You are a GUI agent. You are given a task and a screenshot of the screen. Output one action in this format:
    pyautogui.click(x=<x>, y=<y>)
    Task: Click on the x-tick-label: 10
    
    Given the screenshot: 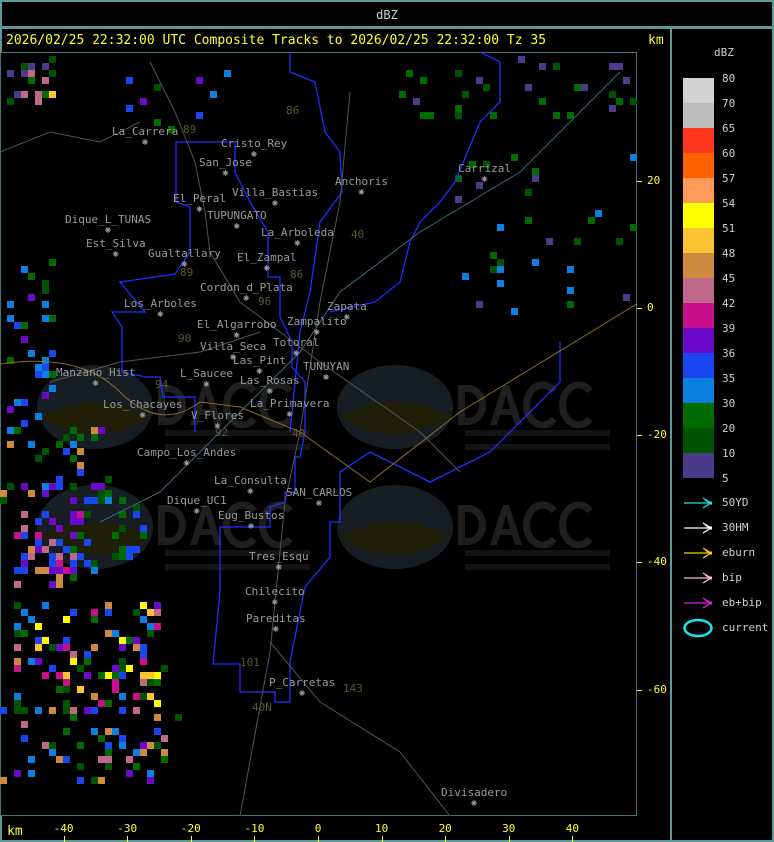 What is the action you would take?
    pyautogui.click(x=381, y=828)
    